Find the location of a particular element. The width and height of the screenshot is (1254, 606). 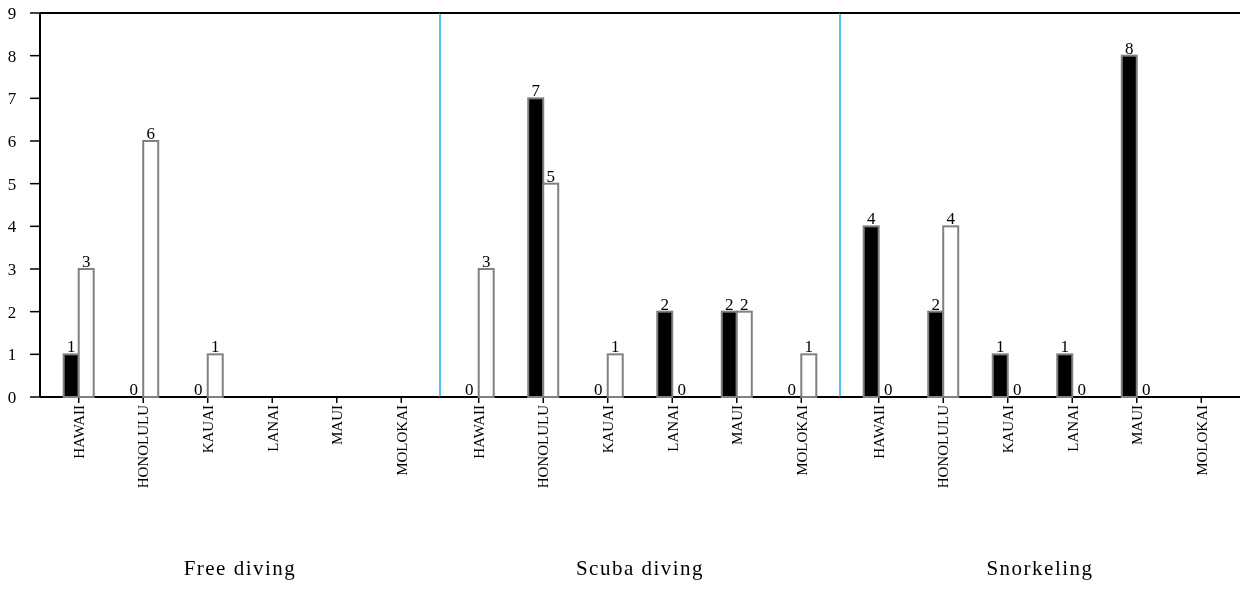

y-tick-label: 5 is located at coordinates (12, 184).